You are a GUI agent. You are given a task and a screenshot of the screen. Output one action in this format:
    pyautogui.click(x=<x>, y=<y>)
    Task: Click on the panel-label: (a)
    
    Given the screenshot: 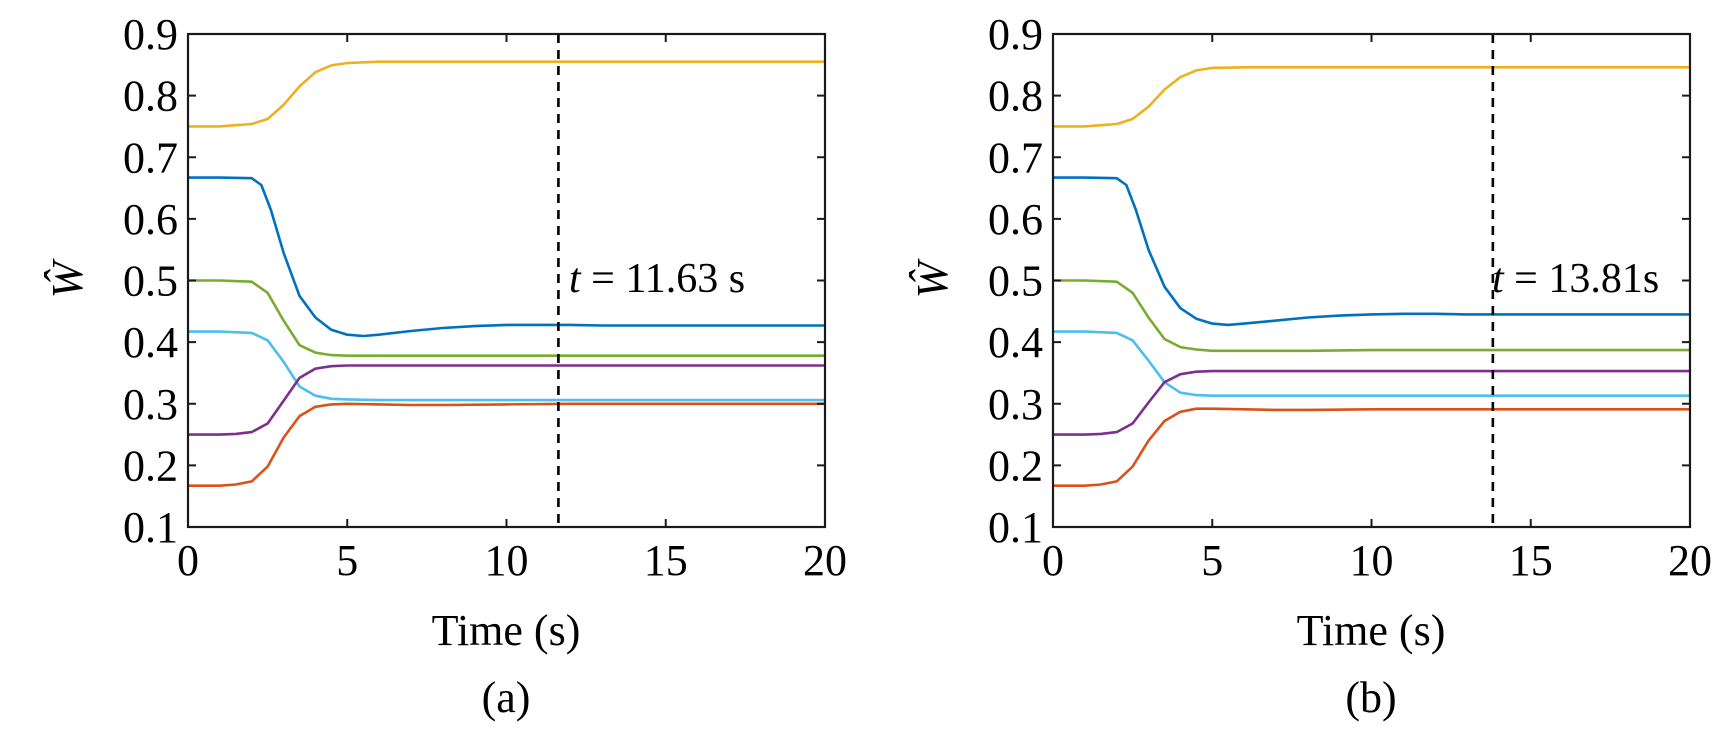 What is the action you would take?
    pyautogui.click(x=506, y=697)
    